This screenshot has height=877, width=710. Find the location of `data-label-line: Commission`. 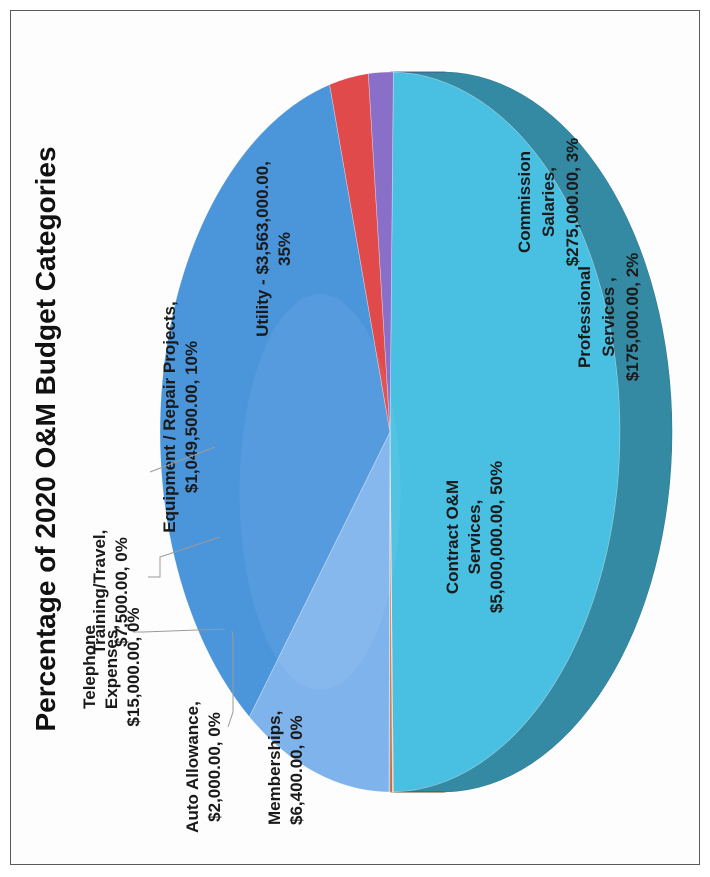

data-label-line: Commission is located at coordinates (524, 202).